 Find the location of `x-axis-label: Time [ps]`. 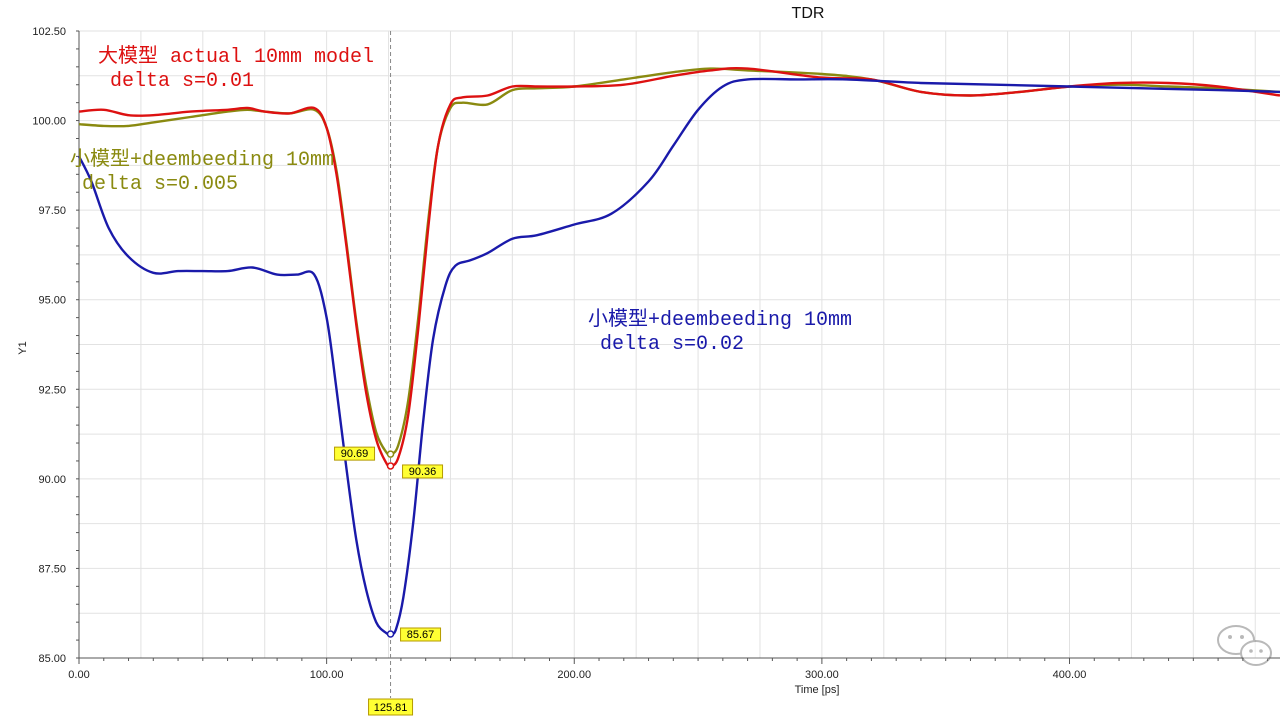

x-axis-label: Time [ps] is located at coordinates (817, 690).